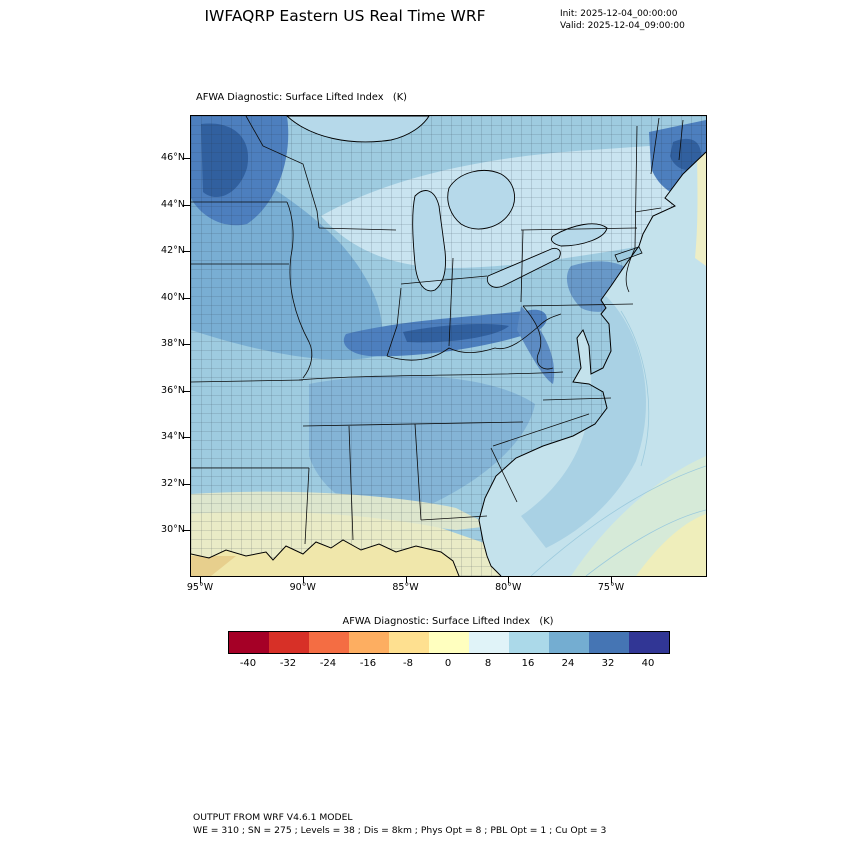 This screenshot has height=850, width=850. Describe the element at coordinates (429, 241) in the screenshot. I see `lake-michigan` at that location.